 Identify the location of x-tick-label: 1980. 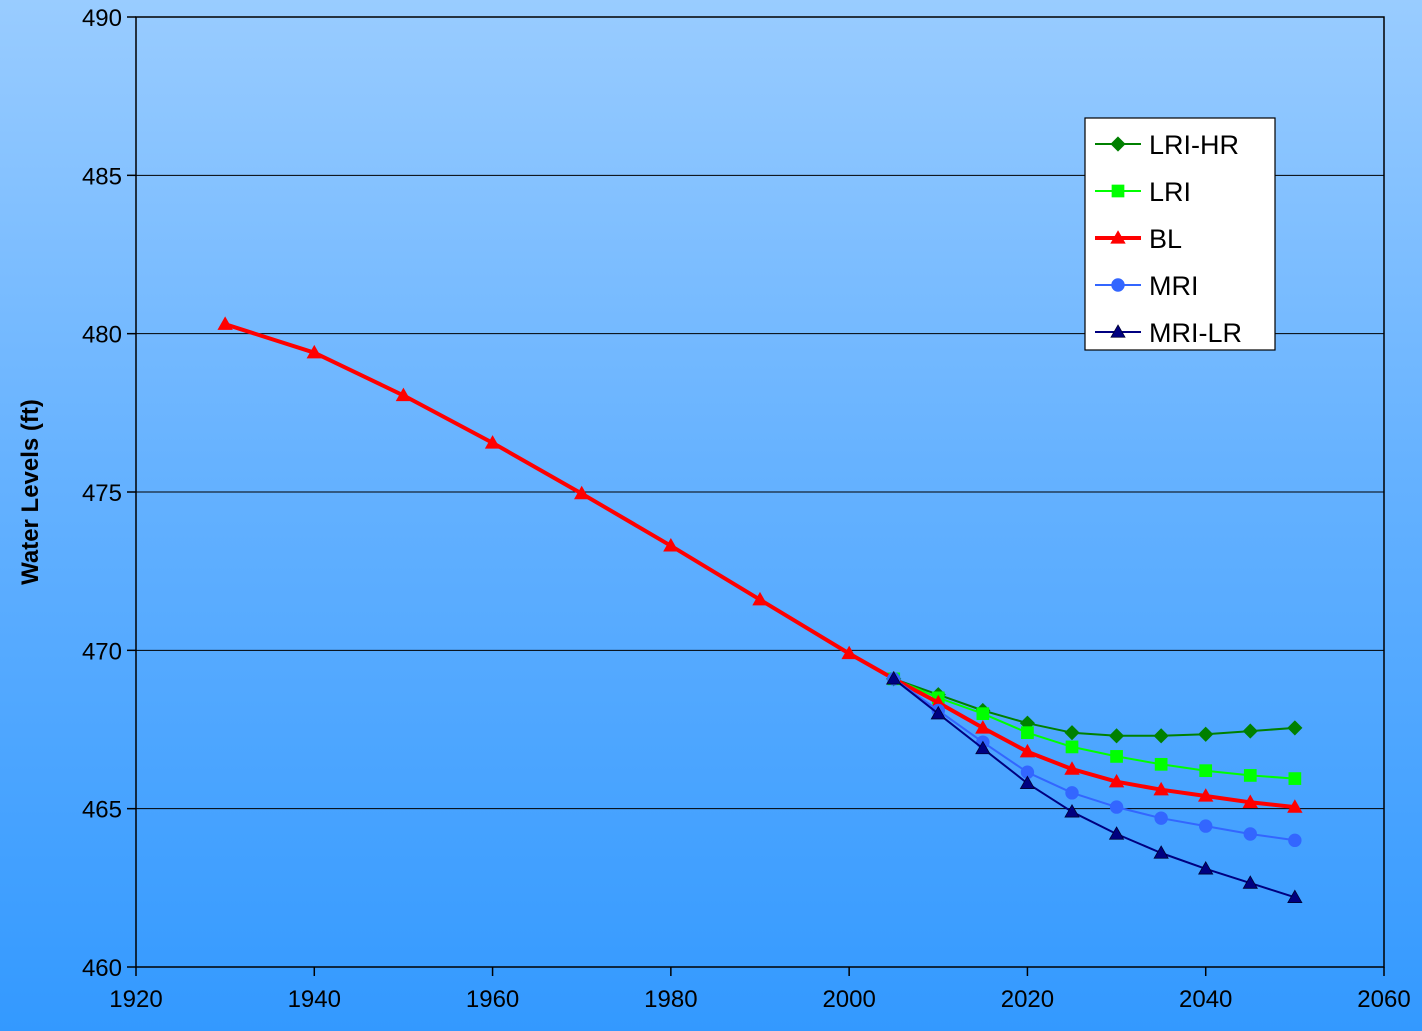
(670, 999).